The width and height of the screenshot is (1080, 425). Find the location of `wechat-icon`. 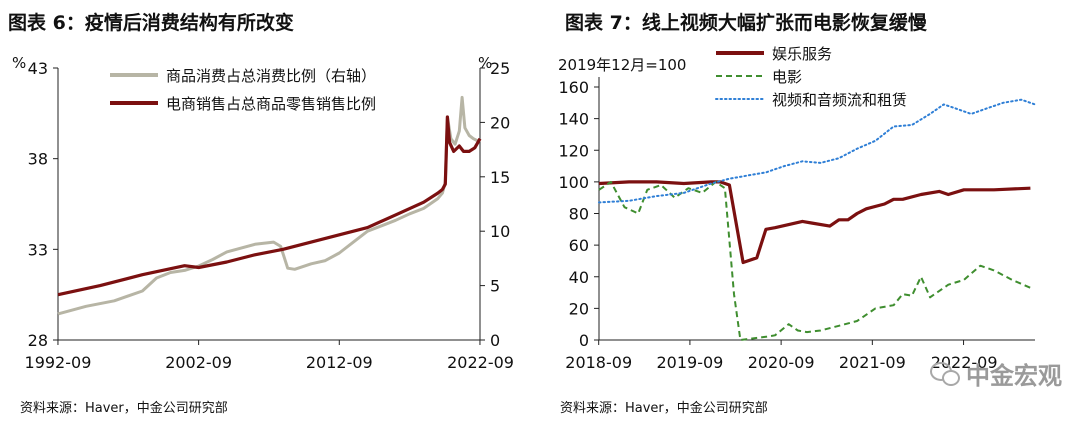

wechat-icon is located at coordinates (945, 373).